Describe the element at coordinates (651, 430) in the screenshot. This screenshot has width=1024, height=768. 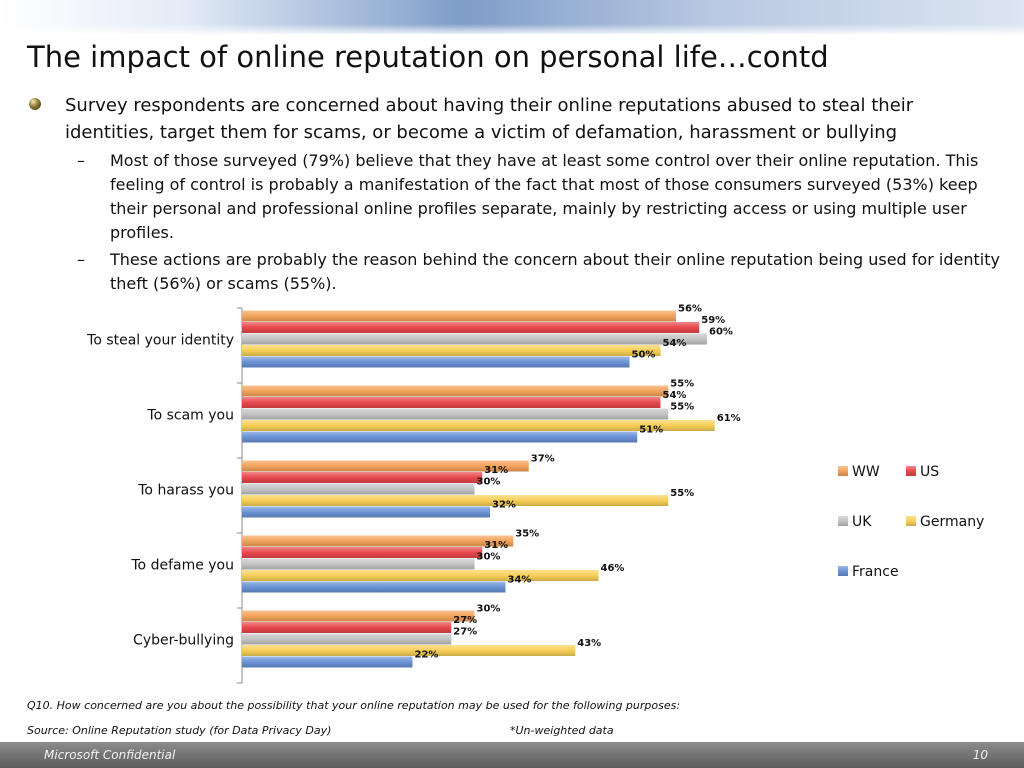
I see `data-label: 51%` at that location.